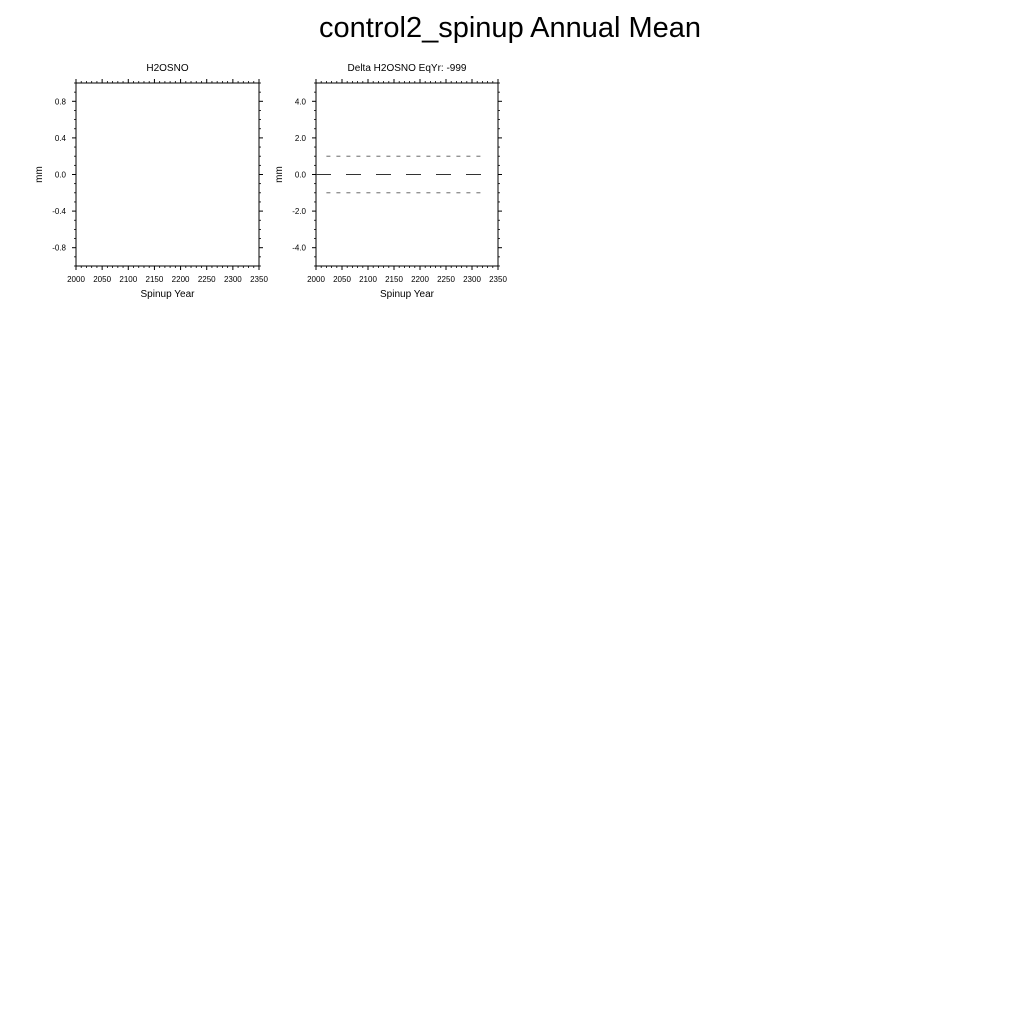  What do you see at coordinates (155, 279) in the screenshot?
I see `panel-1-xtick-label: 2150` at bounding box center [155, 279].